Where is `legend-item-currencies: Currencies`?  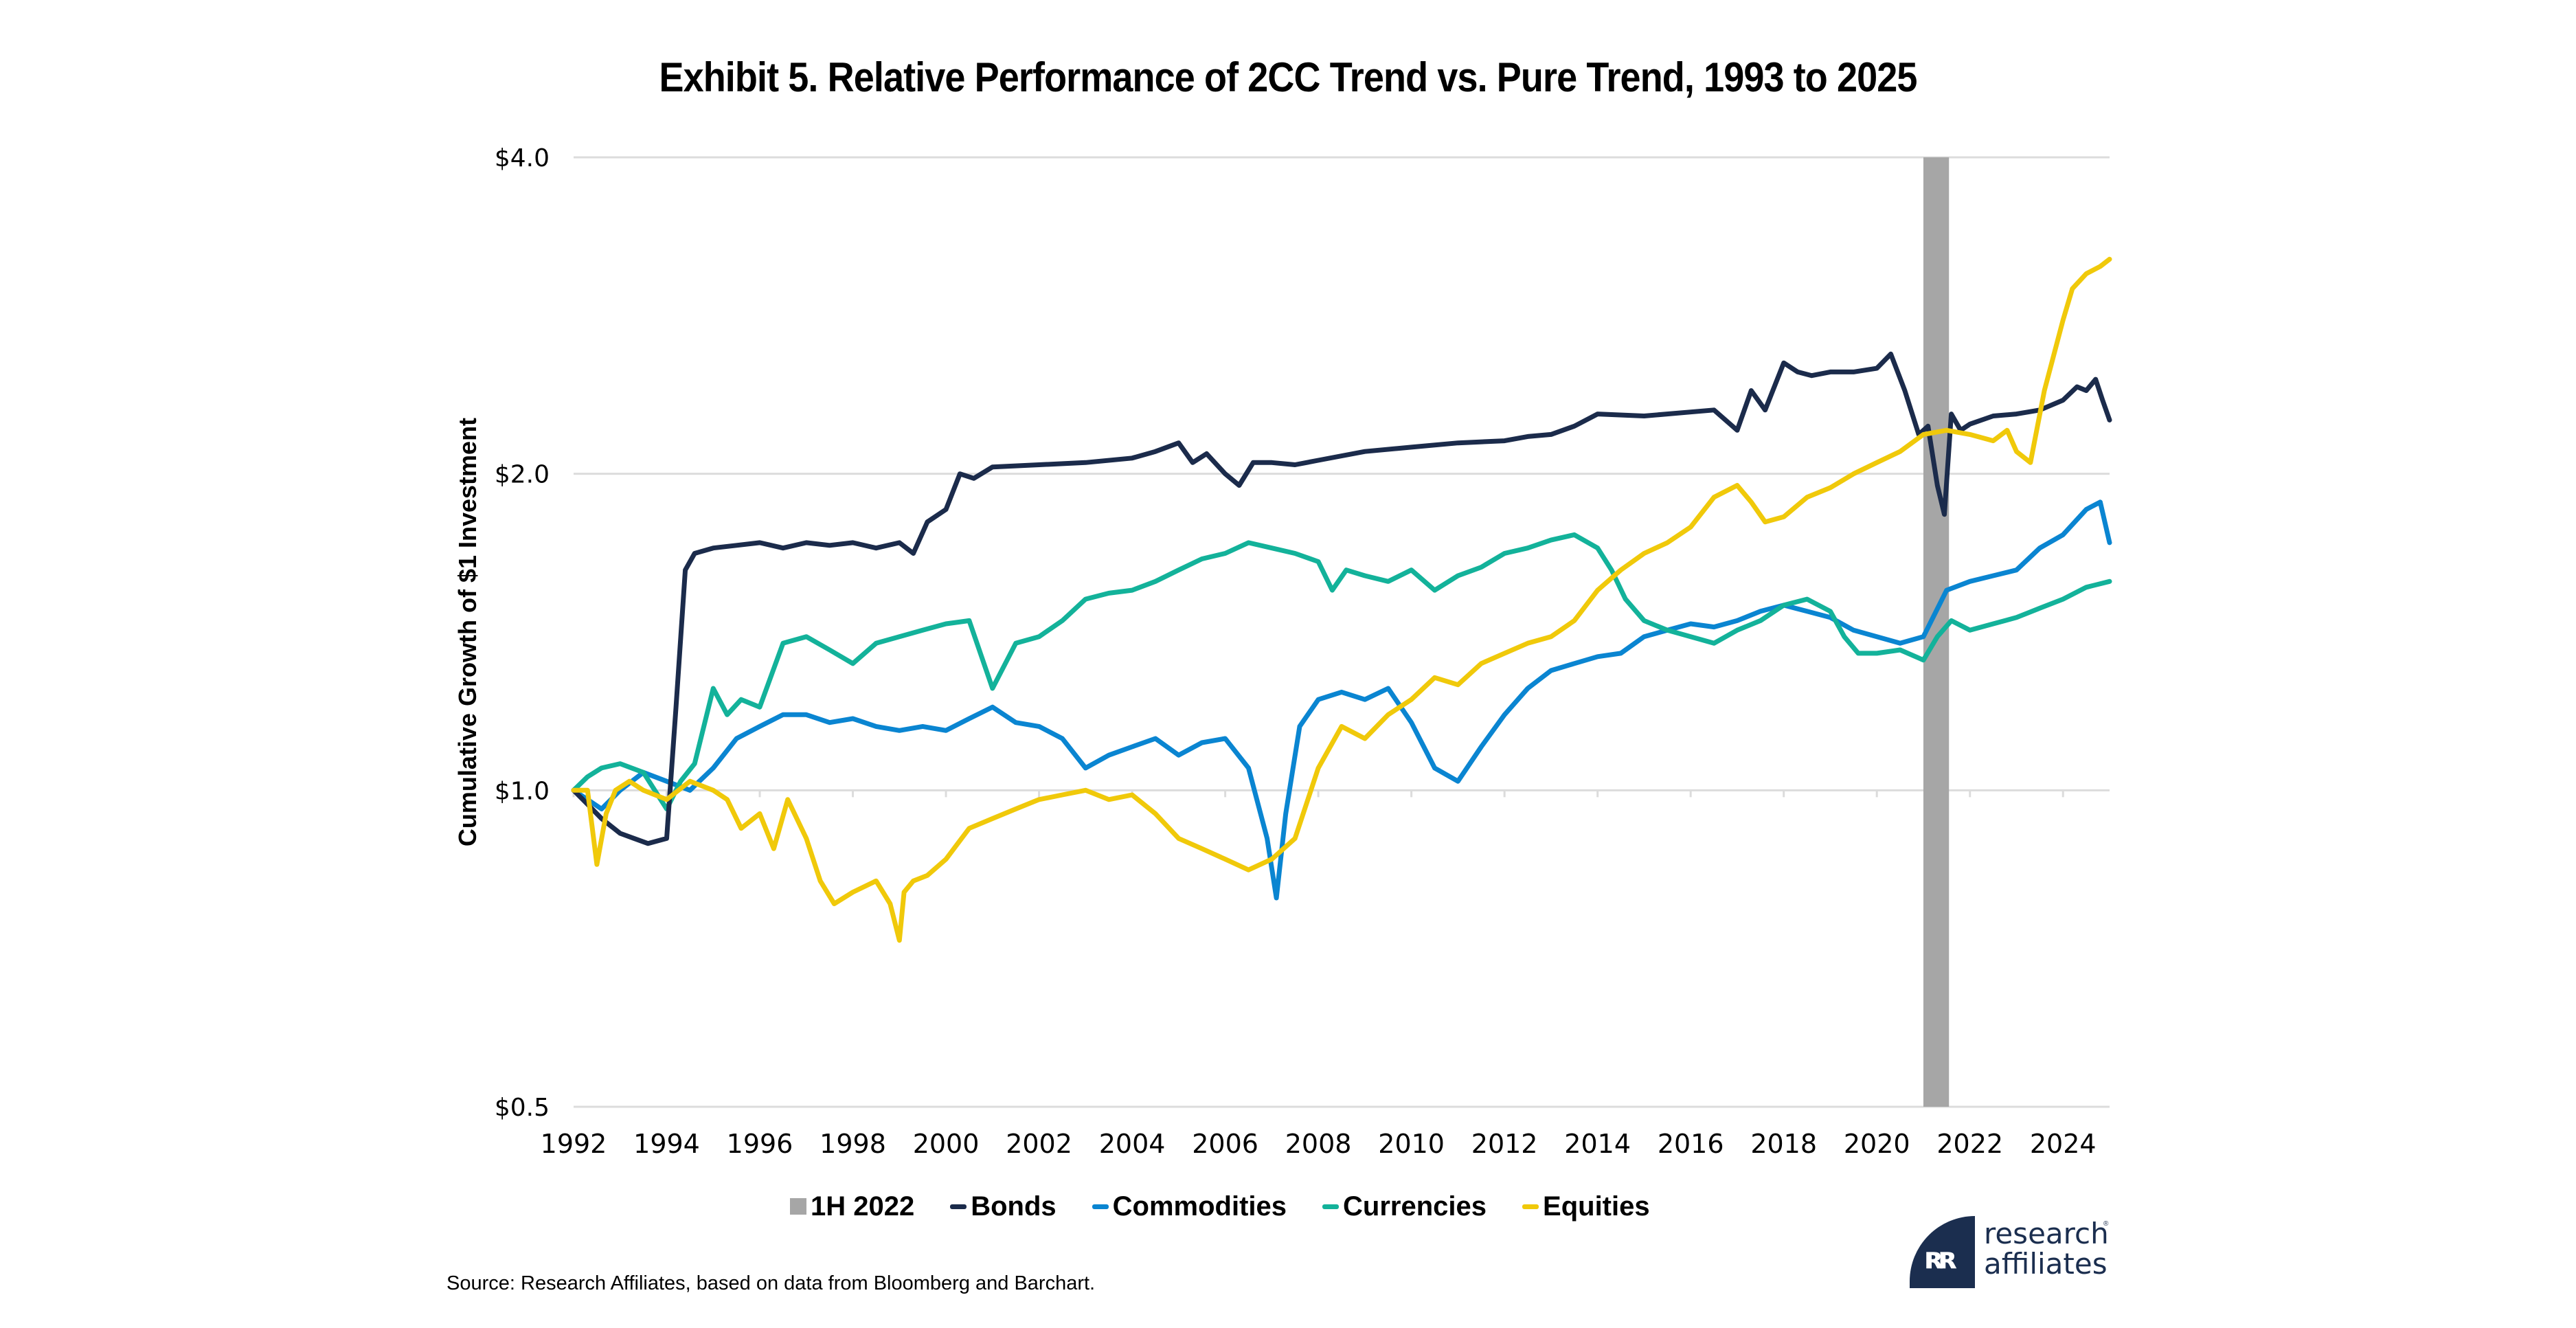
legend-item-currencies: Currencies is located at coordinates (1404, 1206).